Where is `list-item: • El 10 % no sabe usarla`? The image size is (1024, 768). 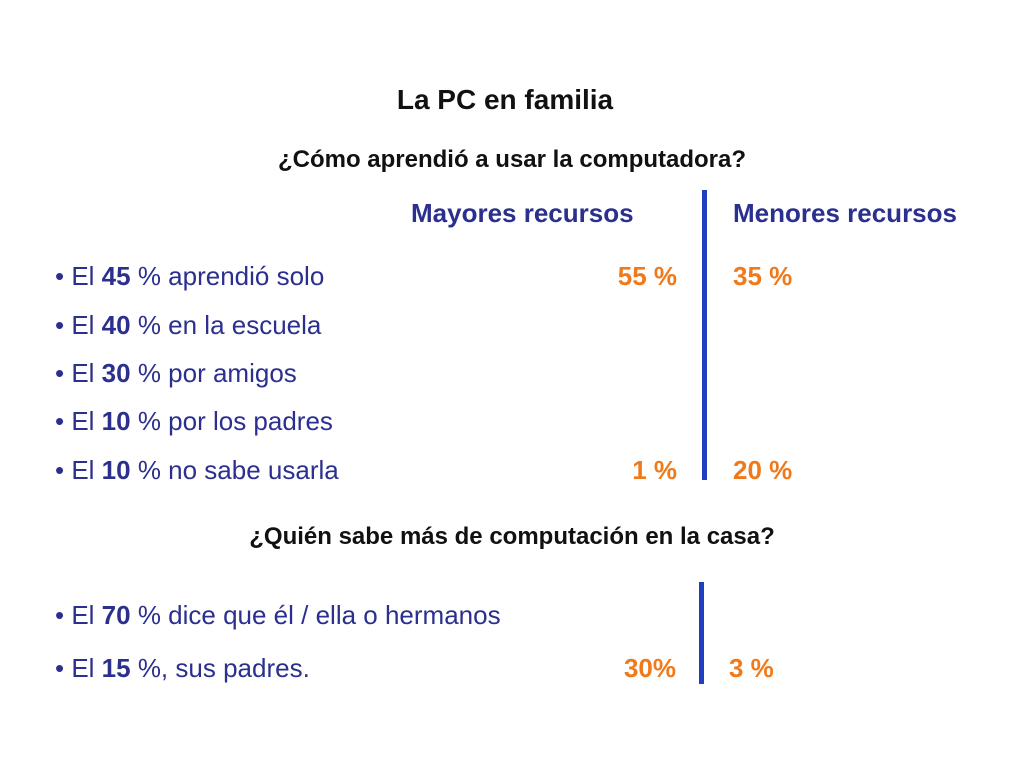
list-item: • El 10 % no sabe usarla is located at coordinates (197, 470).